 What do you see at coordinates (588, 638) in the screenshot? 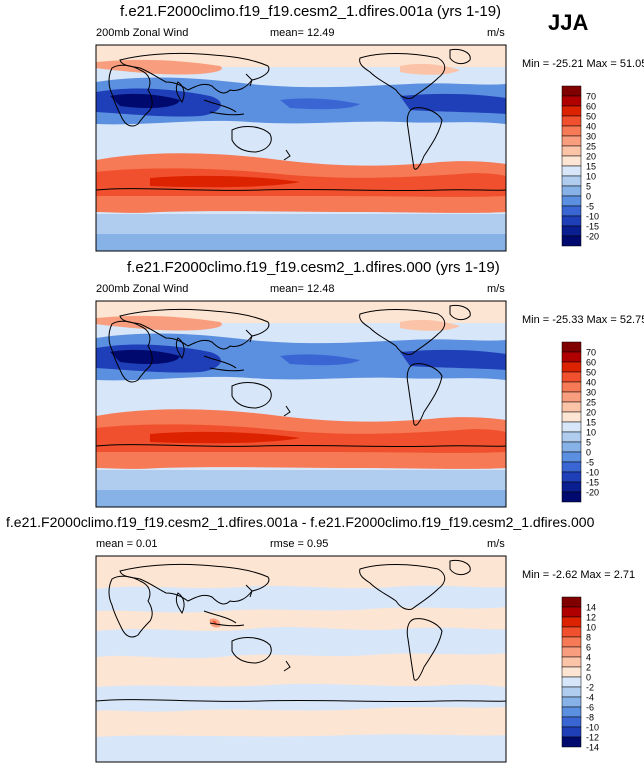
I see `colorbar-3-tick-label: 8` at bounding box center [588, 638].